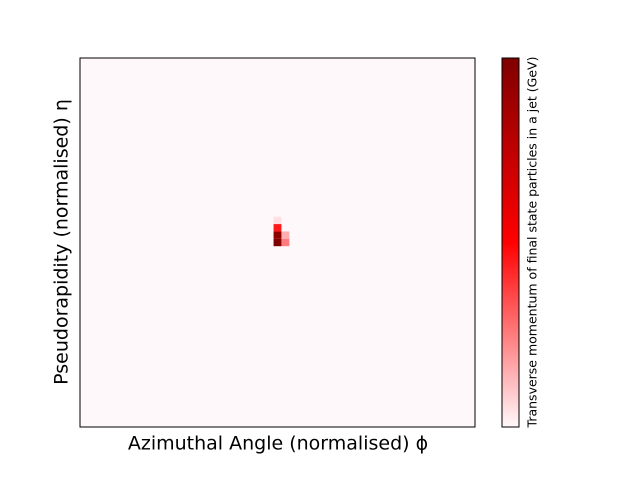 The width and height of the screenshot is (640, 480). I want to click on colorbar, so click(510, 242).